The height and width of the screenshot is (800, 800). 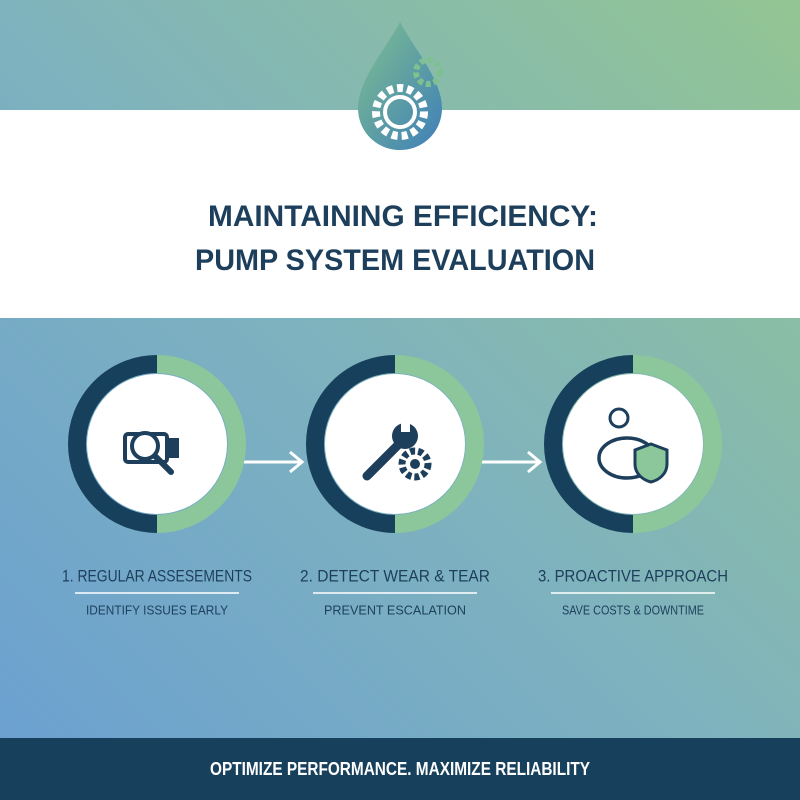 I want to click on step-subtitle: PREVENT ESCALATION, so click(x=395, y=609).